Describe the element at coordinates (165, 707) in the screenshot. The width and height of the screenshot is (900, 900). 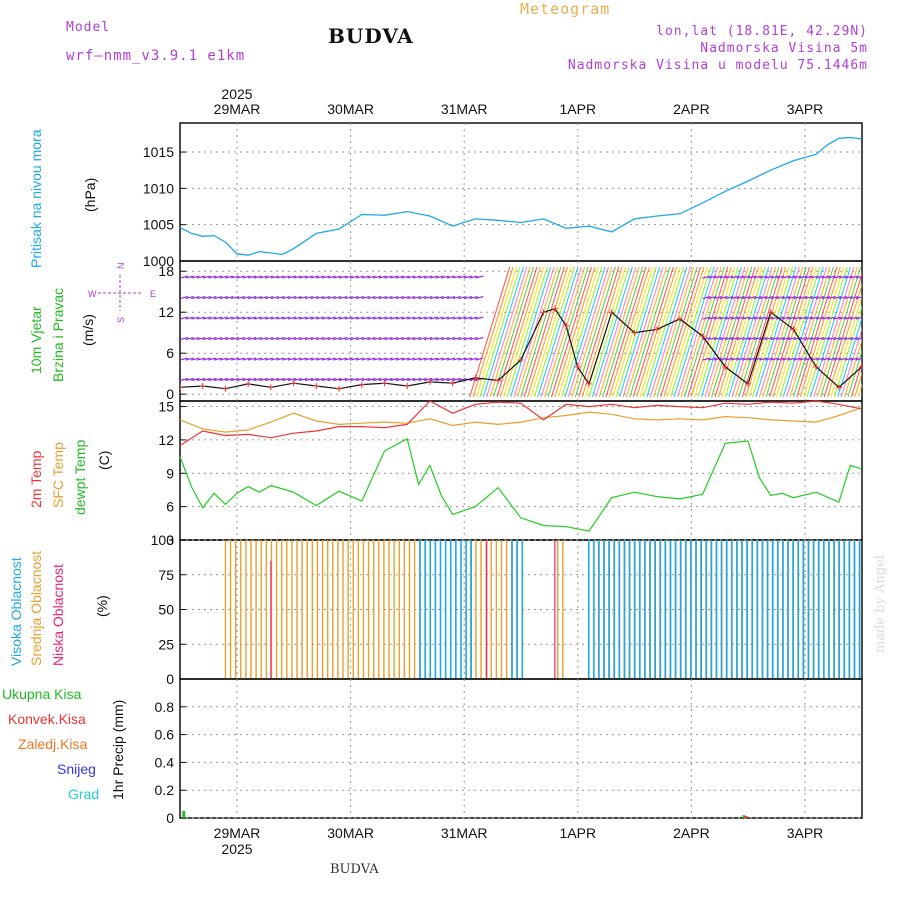
I see `precip-ytick-label: 0.8` at that location.